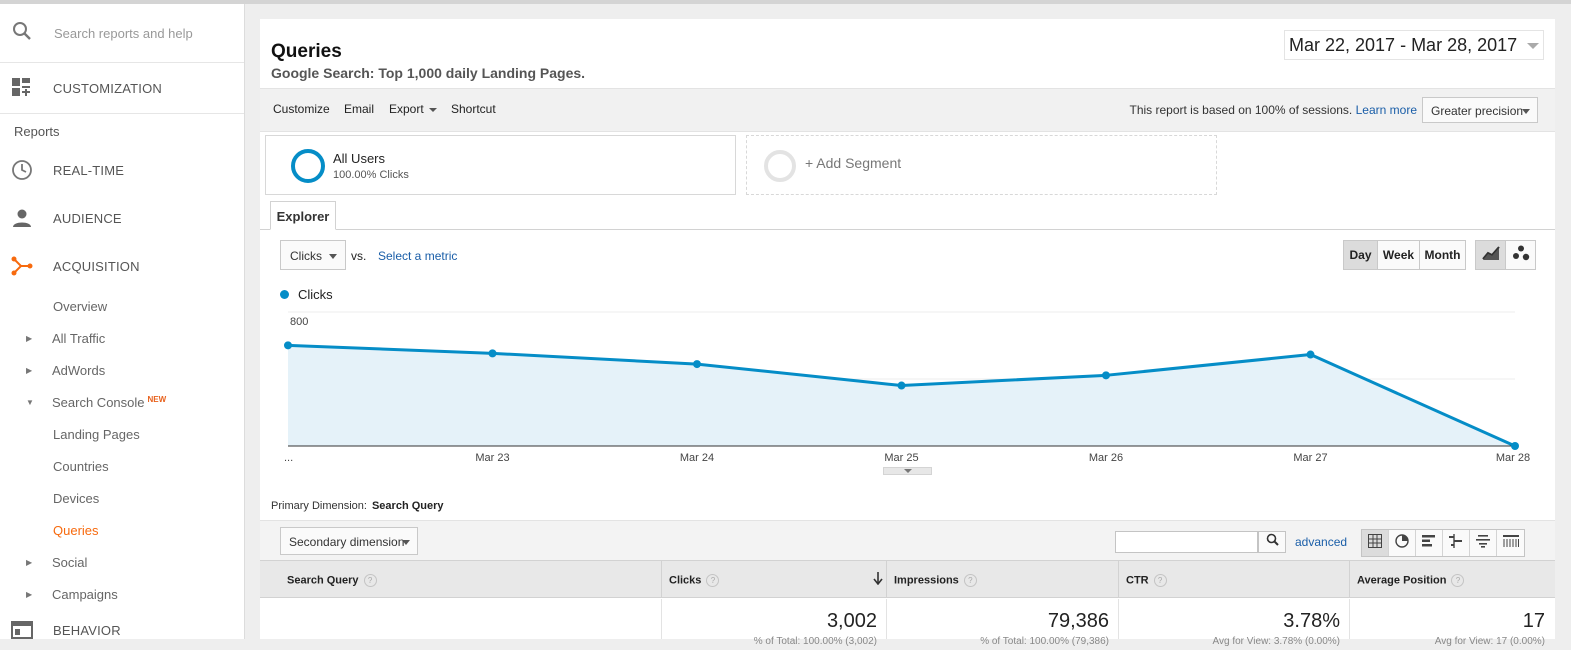  Describe the element at coordinates (1234, 579) in the screenshot. I see `column-header-ctr: CTR?` at that location.